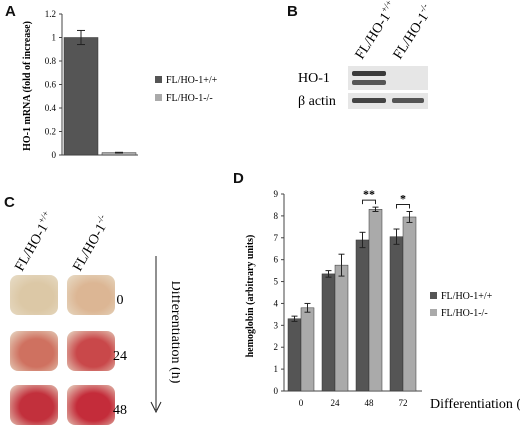 The width and height of the screenshot is (520, 427). Describe the element at coordinates (51, 61) in the screenshot. I see `y-tick-label: 0.8` at that location.